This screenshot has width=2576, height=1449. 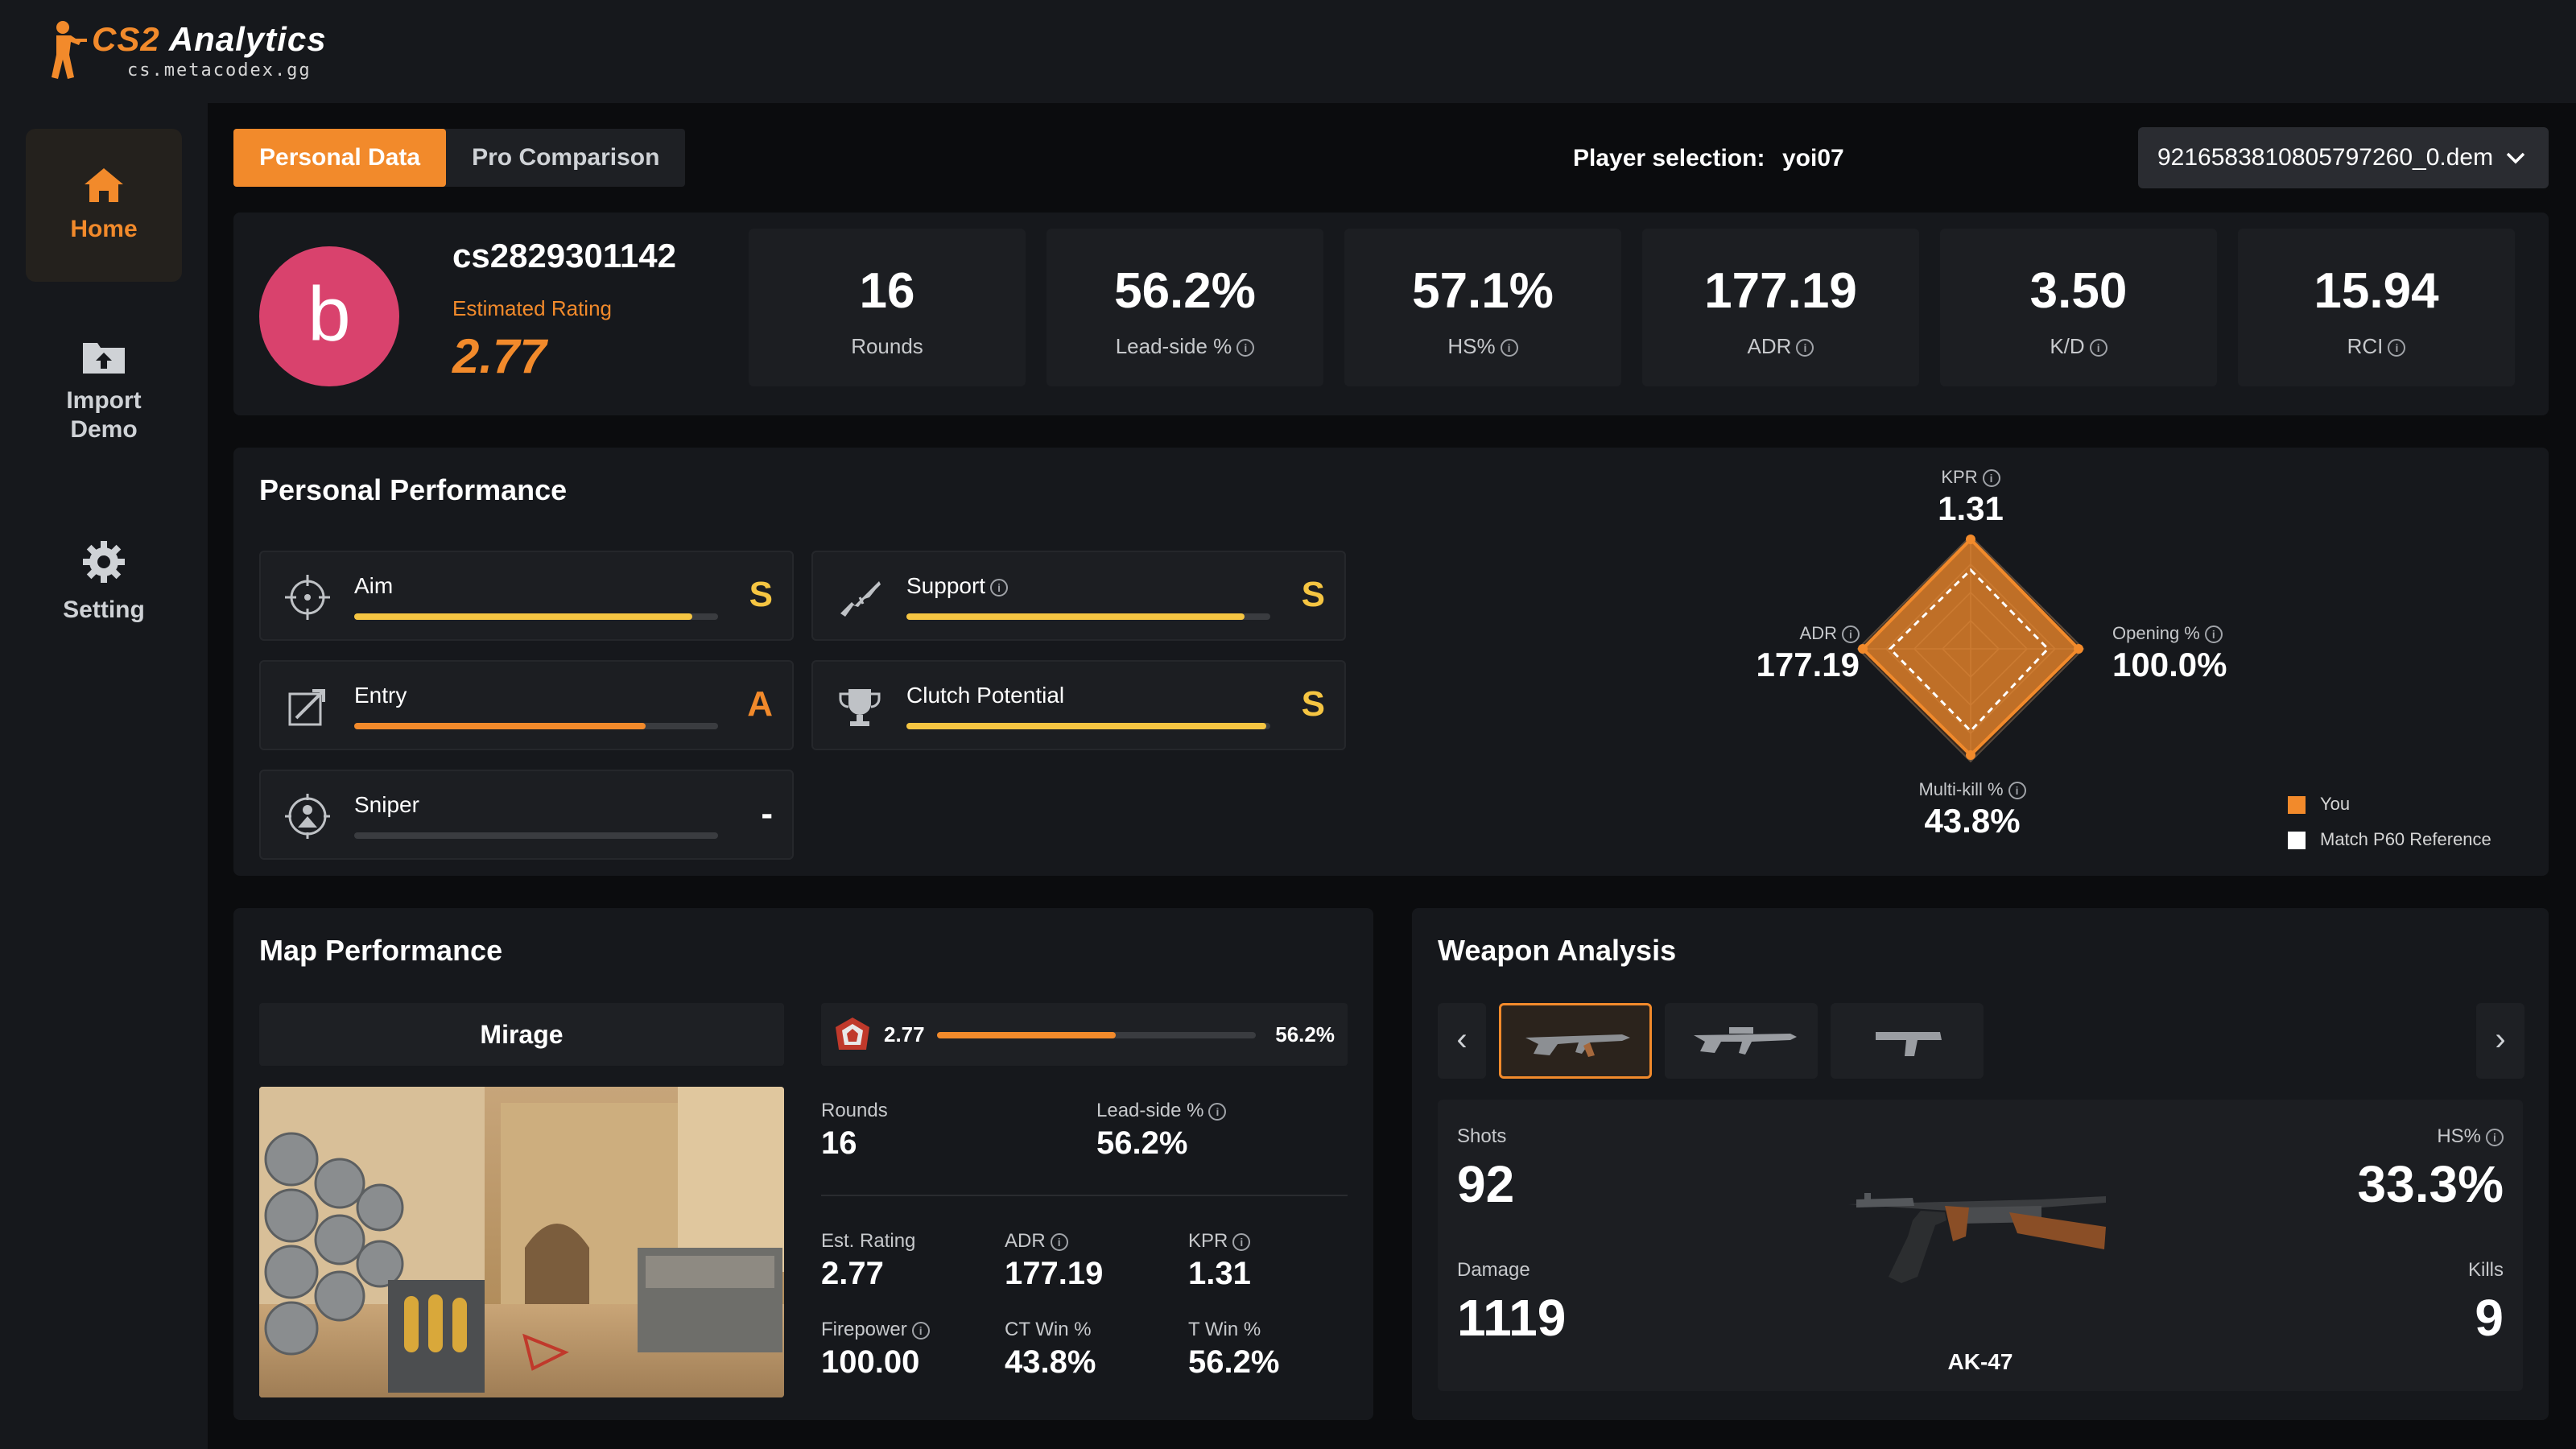 What do you see at coordinates (1770, 346) in the screenshot?
I see `stat-label: ADR` at bounding box center [1770, 346].